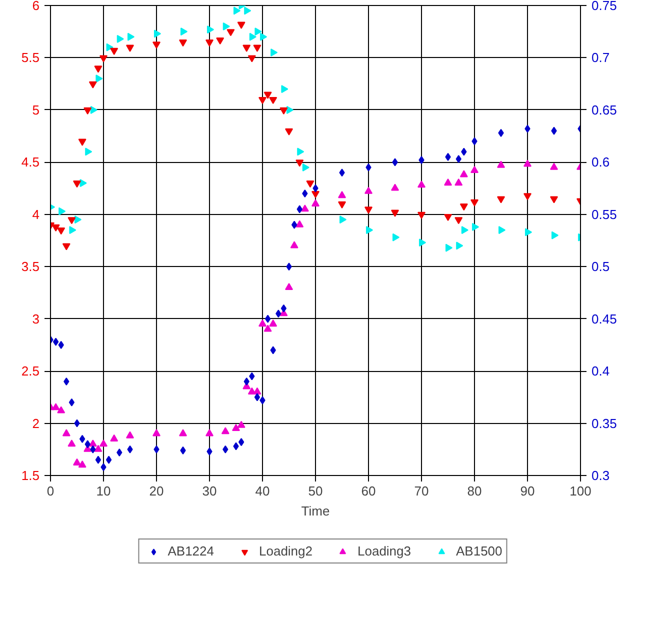 This screenshot has width=654, height=643. I want to click on x-tick-label: 90, so click(527, 491).